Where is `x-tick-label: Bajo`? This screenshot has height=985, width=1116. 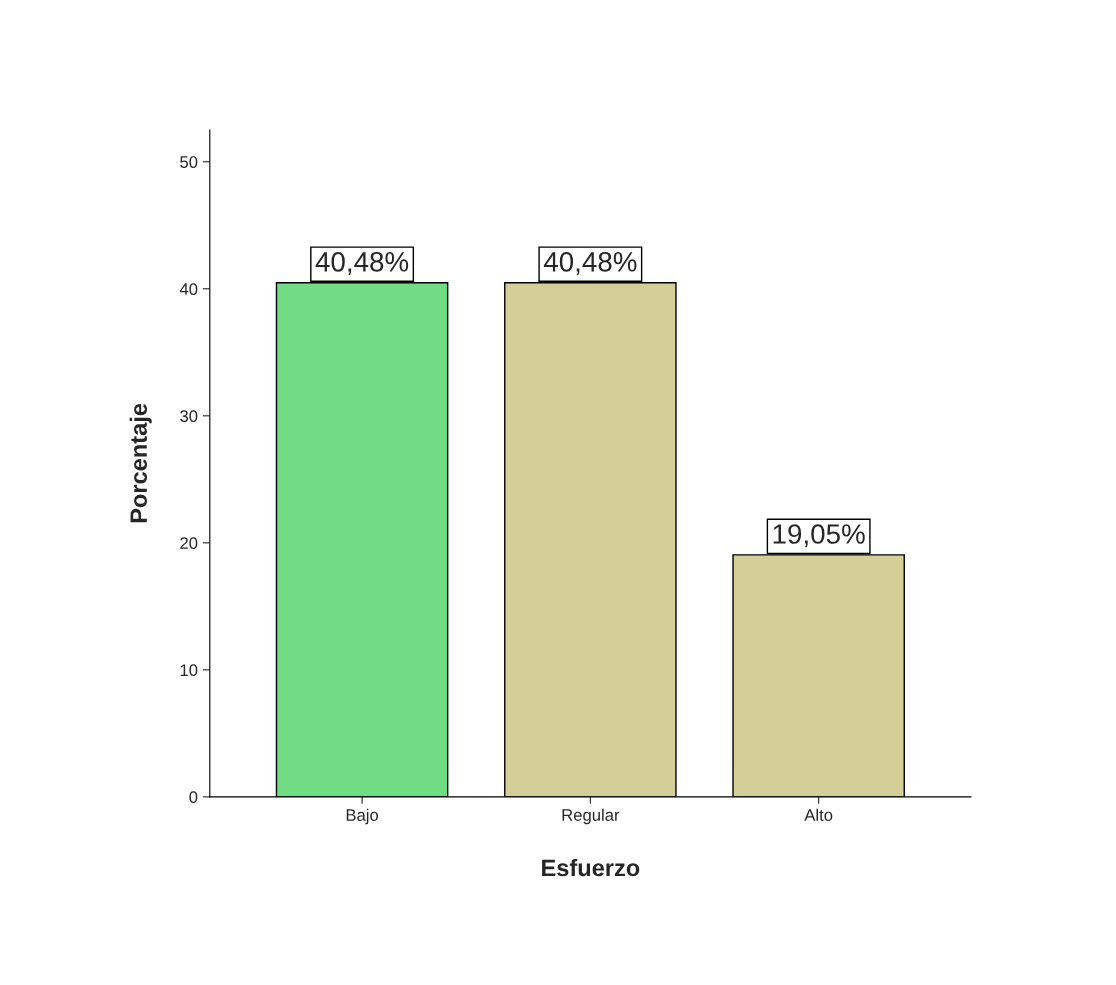 x-tick-label: Bajo is located at coordinates (362, 816).